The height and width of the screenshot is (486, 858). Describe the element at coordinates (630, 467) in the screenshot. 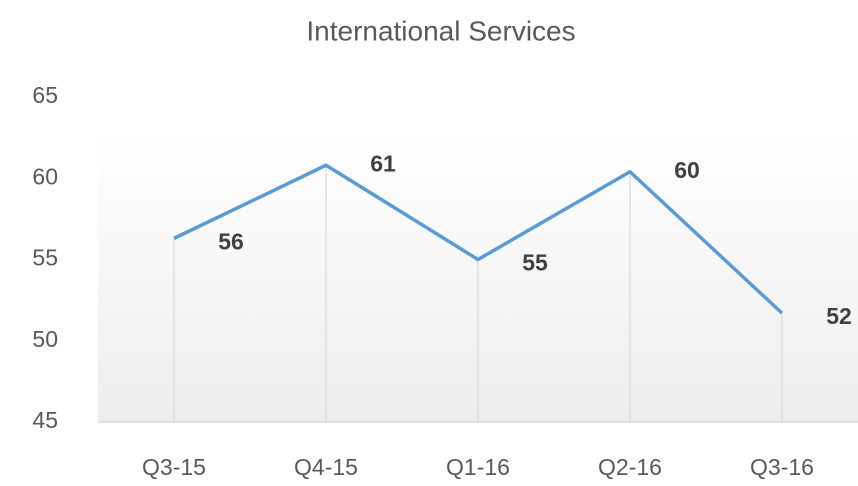

I see `x-tick-label: Q2-16` at that location.